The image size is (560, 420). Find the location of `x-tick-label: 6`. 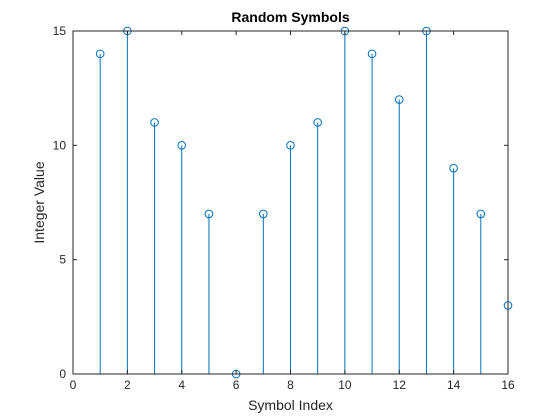

x-tick-label: 6 is located at coordinates (236, 385).